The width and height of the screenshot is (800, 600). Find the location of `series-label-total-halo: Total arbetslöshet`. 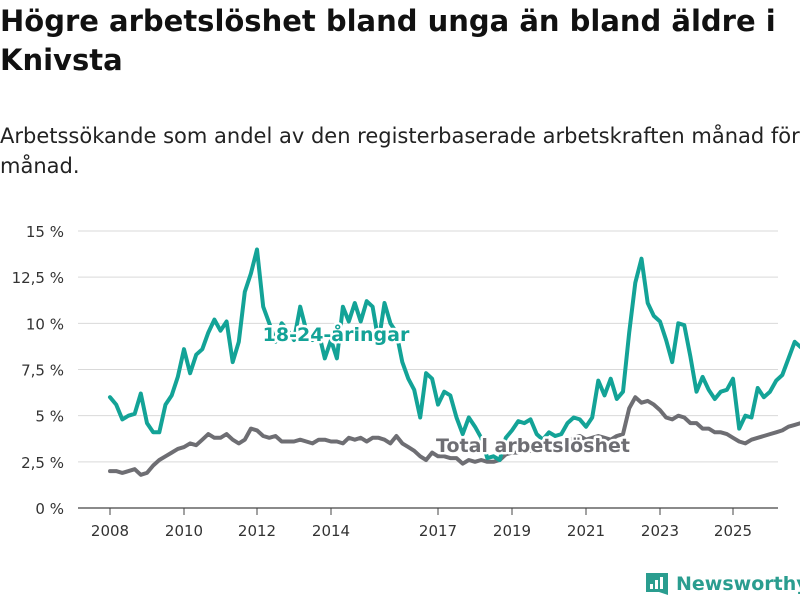

series-label-total-halo: Total arbetslöshet is located at coordinates (533, 446).